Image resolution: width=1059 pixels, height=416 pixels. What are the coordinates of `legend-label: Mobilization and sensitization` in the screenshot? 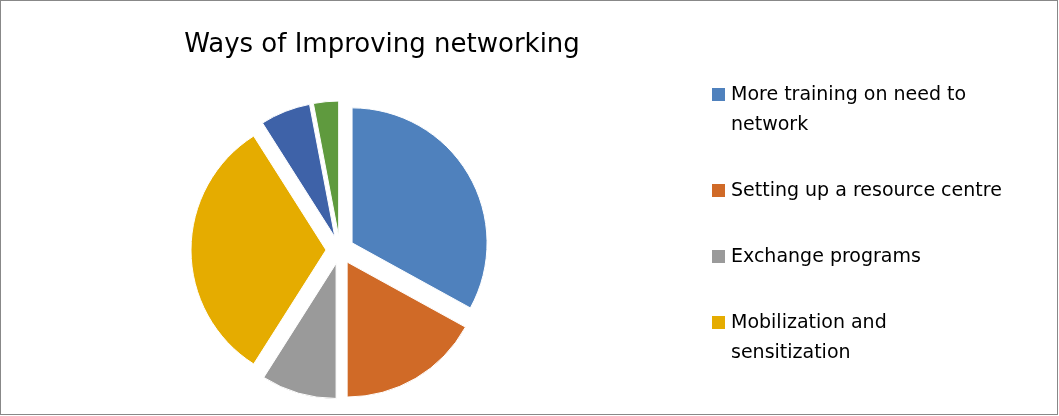 It's located at (809, 336).